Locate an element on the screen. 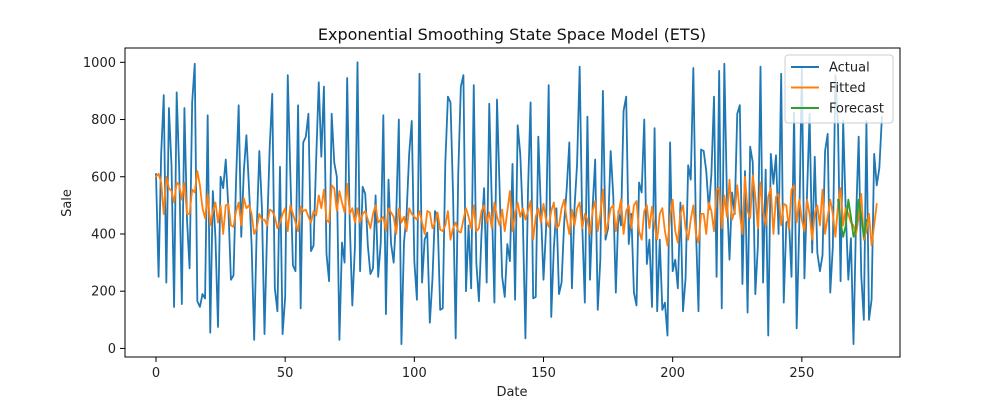 Image resolution: width=1000 pixels, height=400 pixels. x-axis: 0 50 100 150 200 250 is located at coordinates (483, 369).